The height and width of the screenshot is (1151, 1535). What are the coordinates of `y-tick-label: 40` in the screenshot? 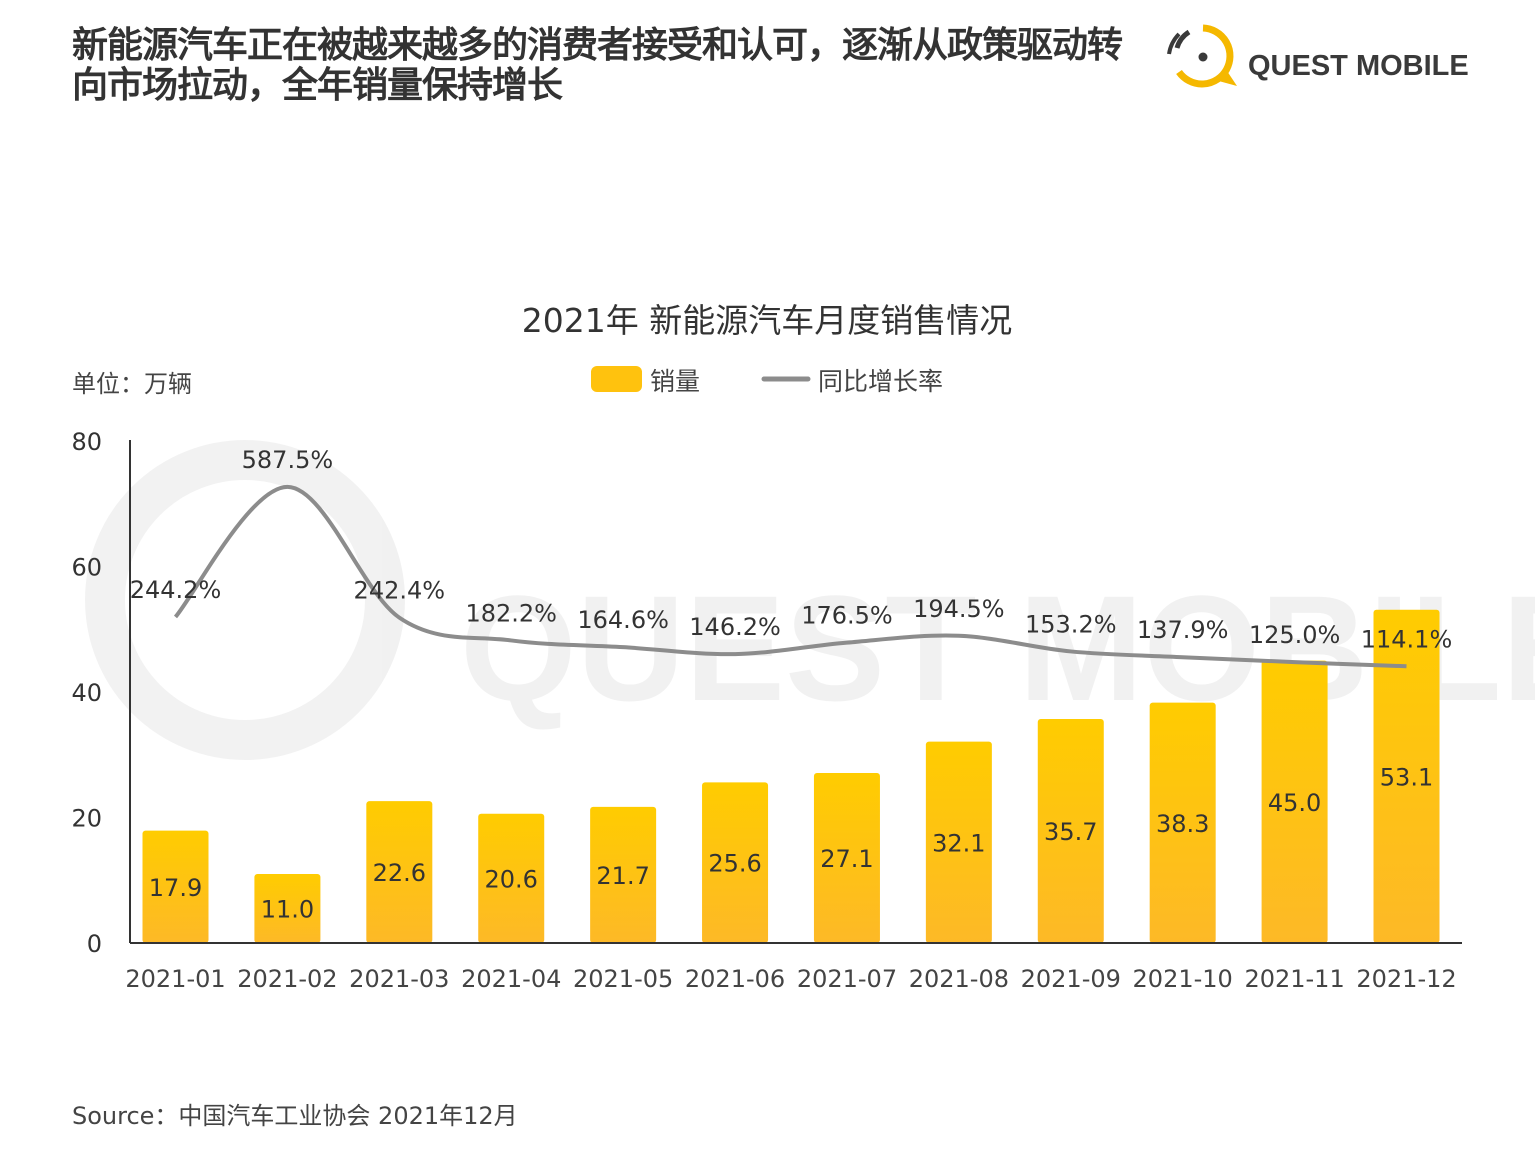 It's located at (86, 693).